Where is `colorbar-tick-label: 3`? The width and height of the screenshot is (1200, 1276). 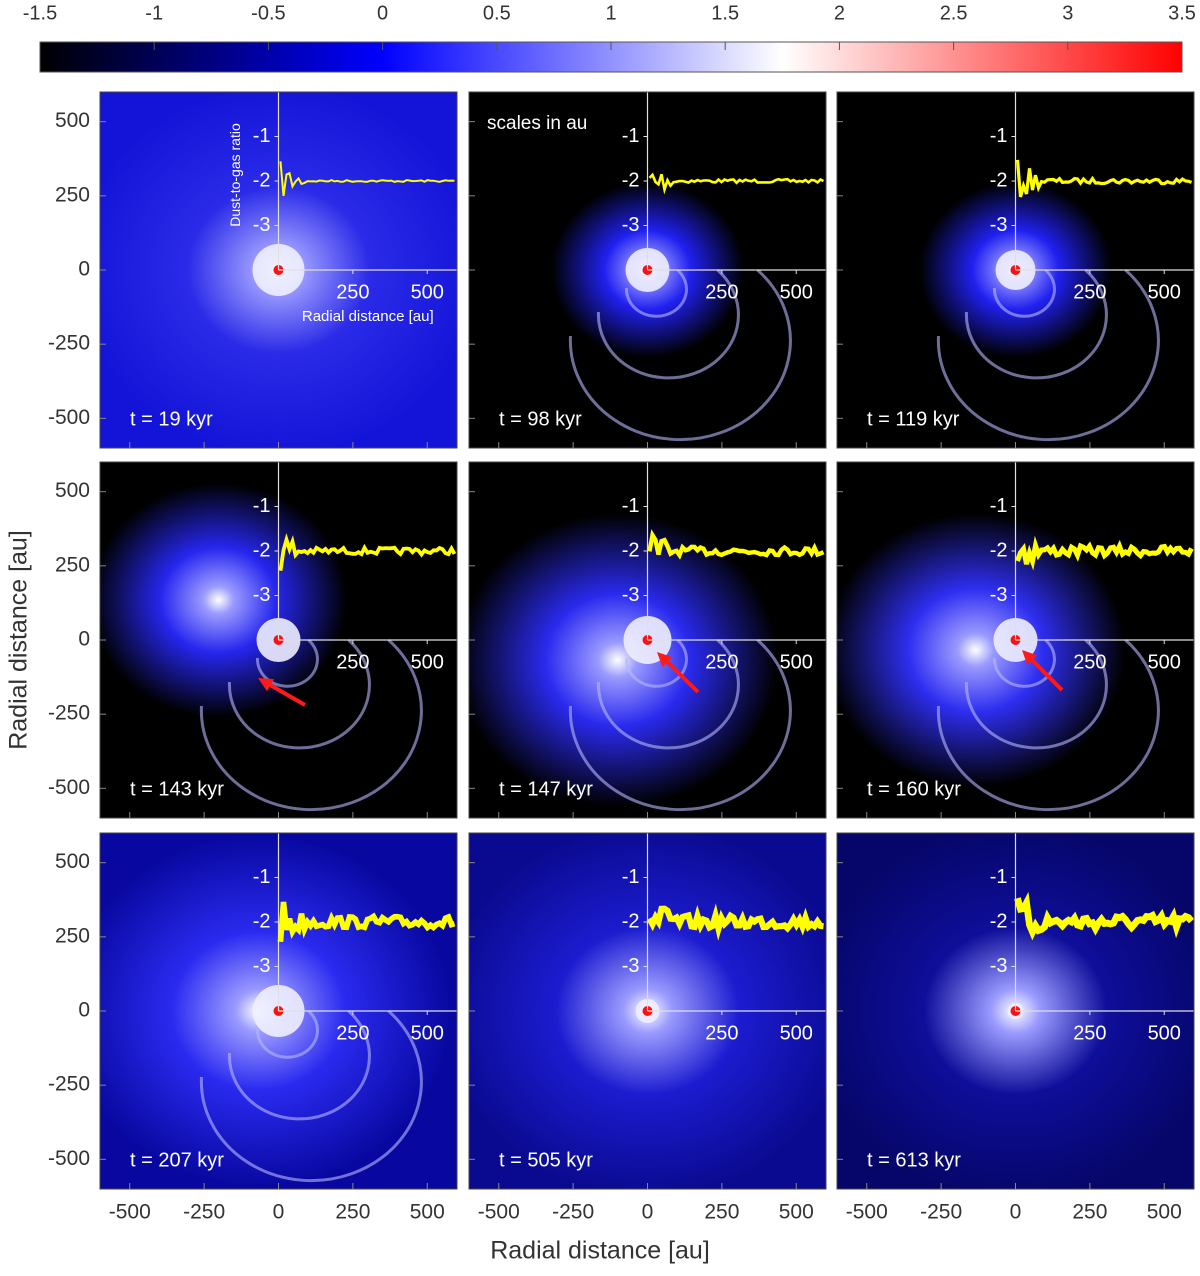 colorbar-tick-label: 3 is located at coordinates (1067, 13).